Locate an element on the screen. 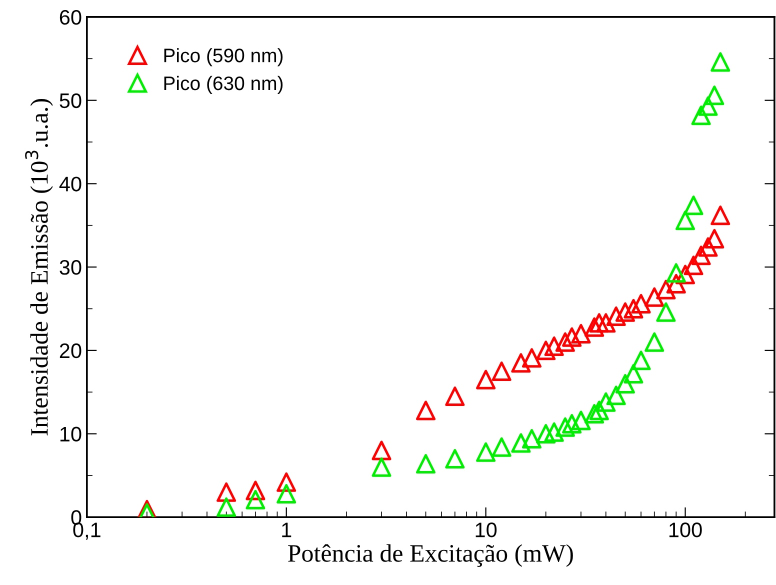 Image resolution: width=776 pixels, height=585 pixels. y-tick-label: 20 is located at coordinates (71, 350).